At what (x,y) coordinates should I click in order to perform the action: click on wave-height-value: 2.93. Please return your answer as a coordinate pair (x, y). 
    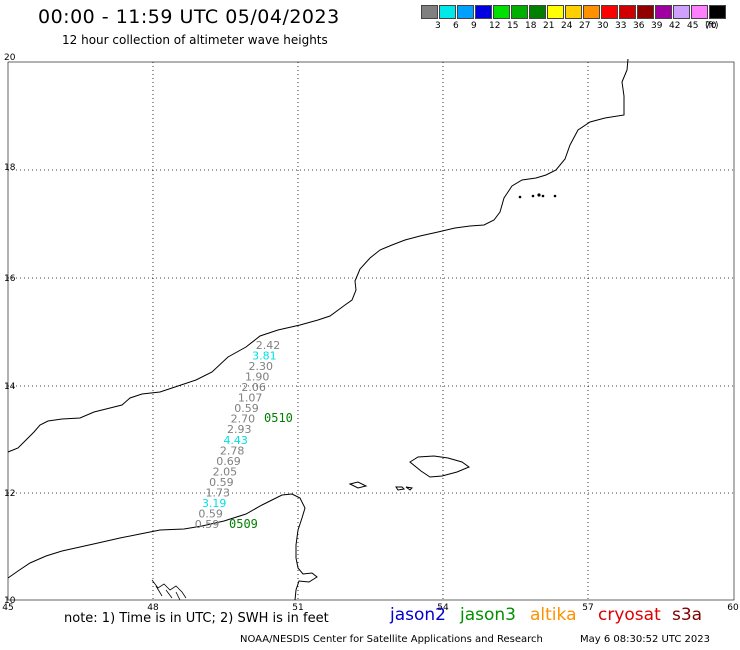
    Looking at the image, I should click on (239, 429).